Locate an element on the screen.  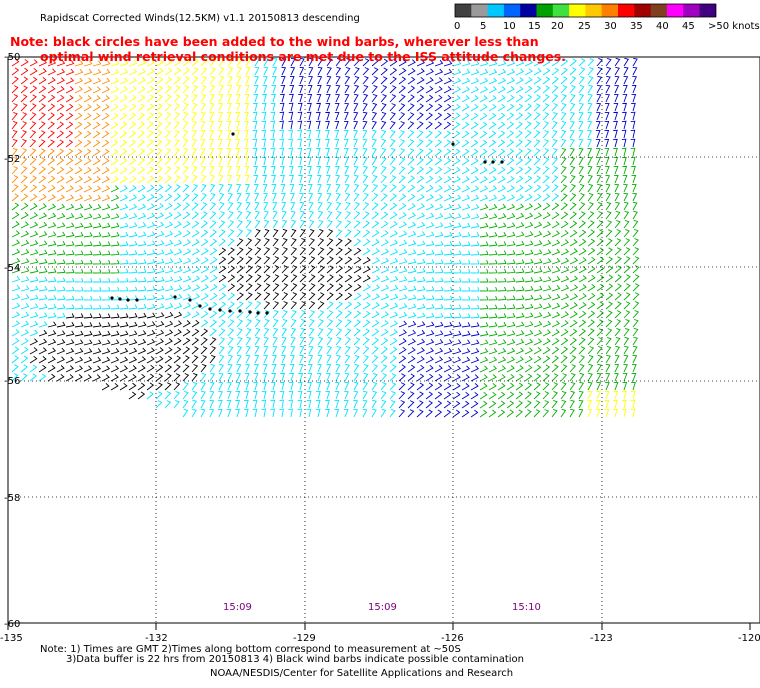
lat-tick-label: -58 is located at coordinates (12, 498).